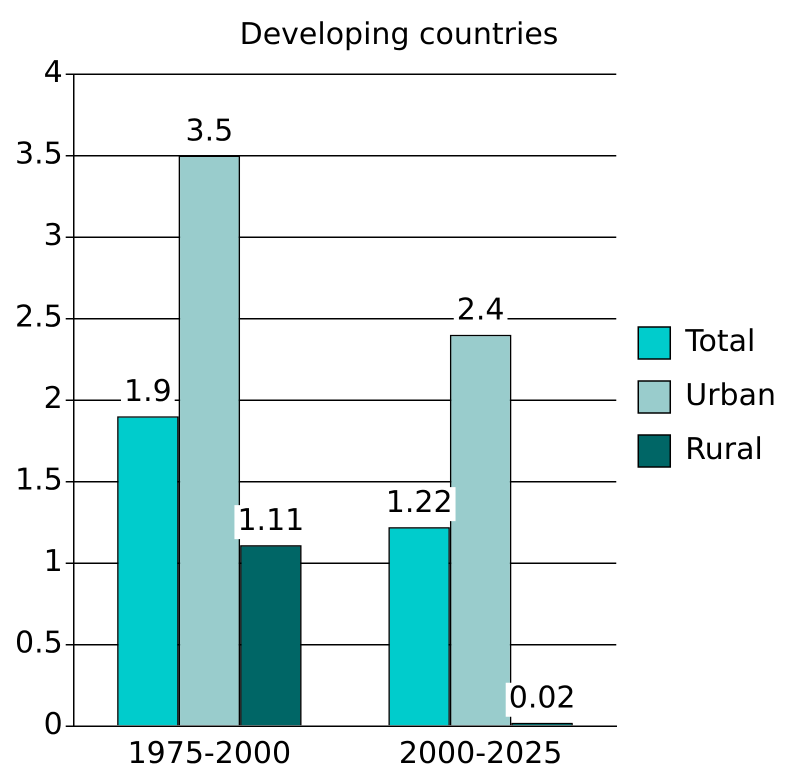 Image resolution: width=798 pixels, height=784 pixels. Describe the element at coordinates (53, 561) in the screenshot. I see `y-tick-label: 1` at that location.